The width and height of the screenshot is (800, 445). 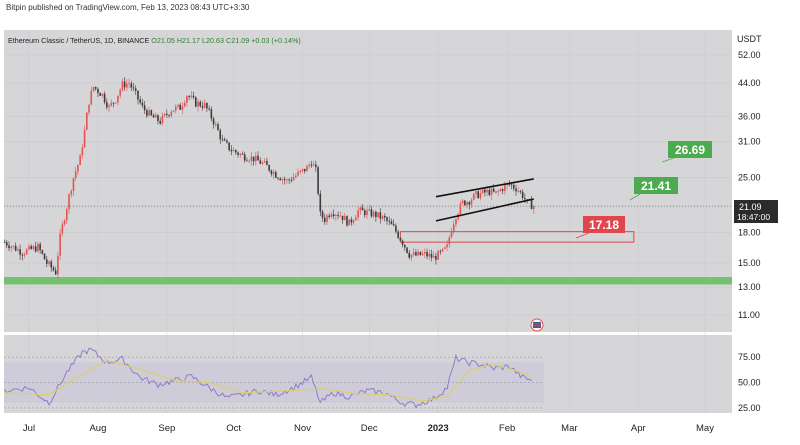 I want to click on resistance-box, so click(x=517, y=237).